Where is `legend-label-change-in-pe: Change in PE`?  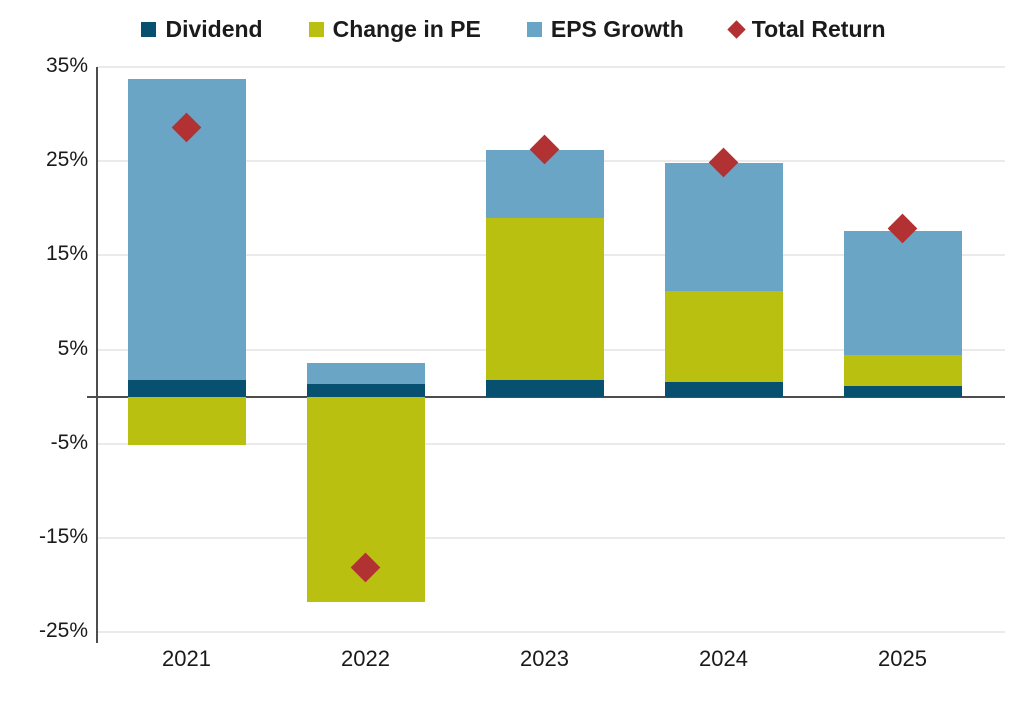
legend-label-change-in-pe: Change in PE is located at coordinates (406, 29).